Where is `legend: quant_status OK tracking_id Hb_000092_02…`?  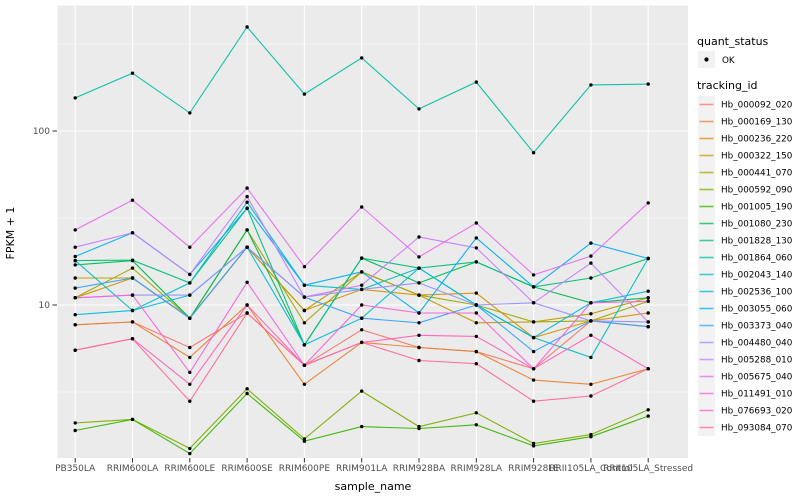 legend: quant_status OK tracking_id Hb_000092_02… is located at coordinates (745, 235).